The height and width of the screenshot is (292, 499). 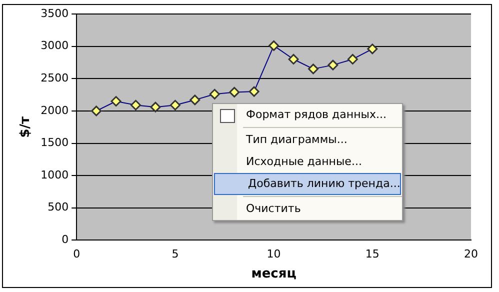 What do you see at coordinates (54, 175) in the screenshot?
I see `y-tick-label: 1000` at bounding box center [54, 175].